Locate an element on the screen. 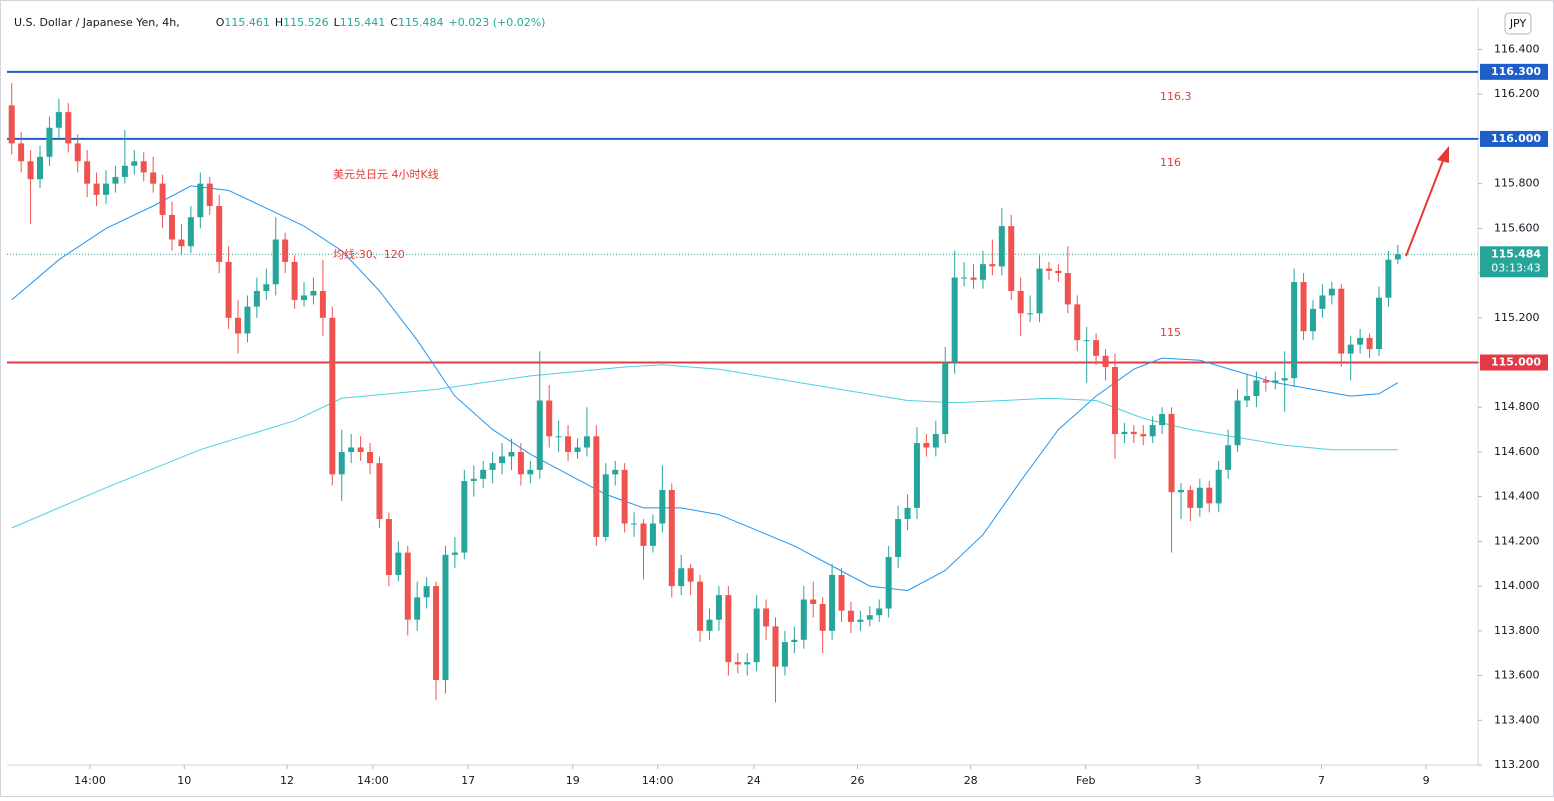  ohlc-key: C is located at coordinates (394, 22).